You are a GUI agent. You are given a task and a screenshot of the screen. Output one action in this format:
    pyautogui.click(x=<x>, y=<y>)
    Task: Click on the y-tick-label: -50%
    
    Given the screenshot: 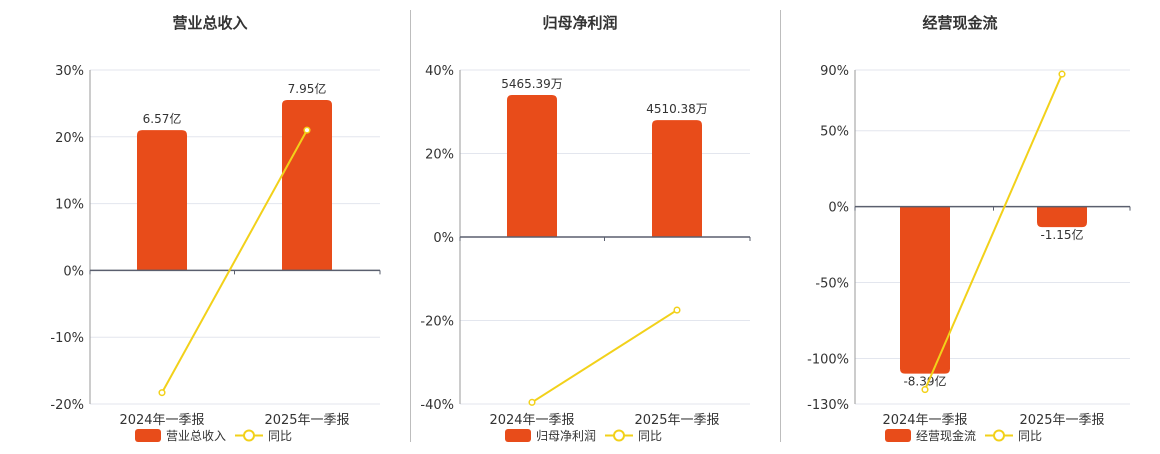 What is the action you would take?
    pyautogui.click(x=832, y=284)
    